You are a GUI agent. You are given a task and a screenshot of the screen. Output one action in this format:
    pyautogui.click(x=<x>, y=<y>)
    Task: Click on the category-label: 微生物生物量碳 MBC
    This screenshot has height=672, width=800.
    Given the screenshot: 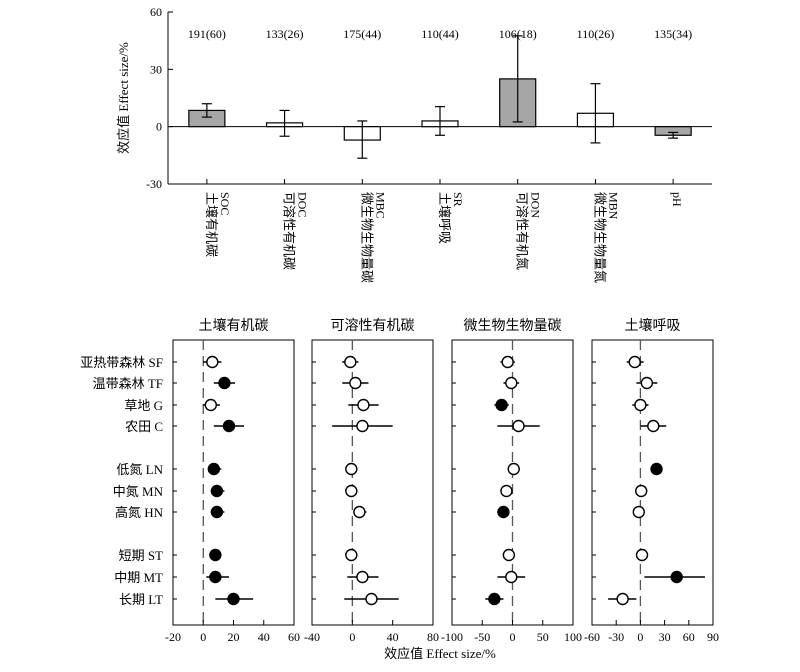 What is the action you would take?
    pyautogui.click(x=373, y=237)
    